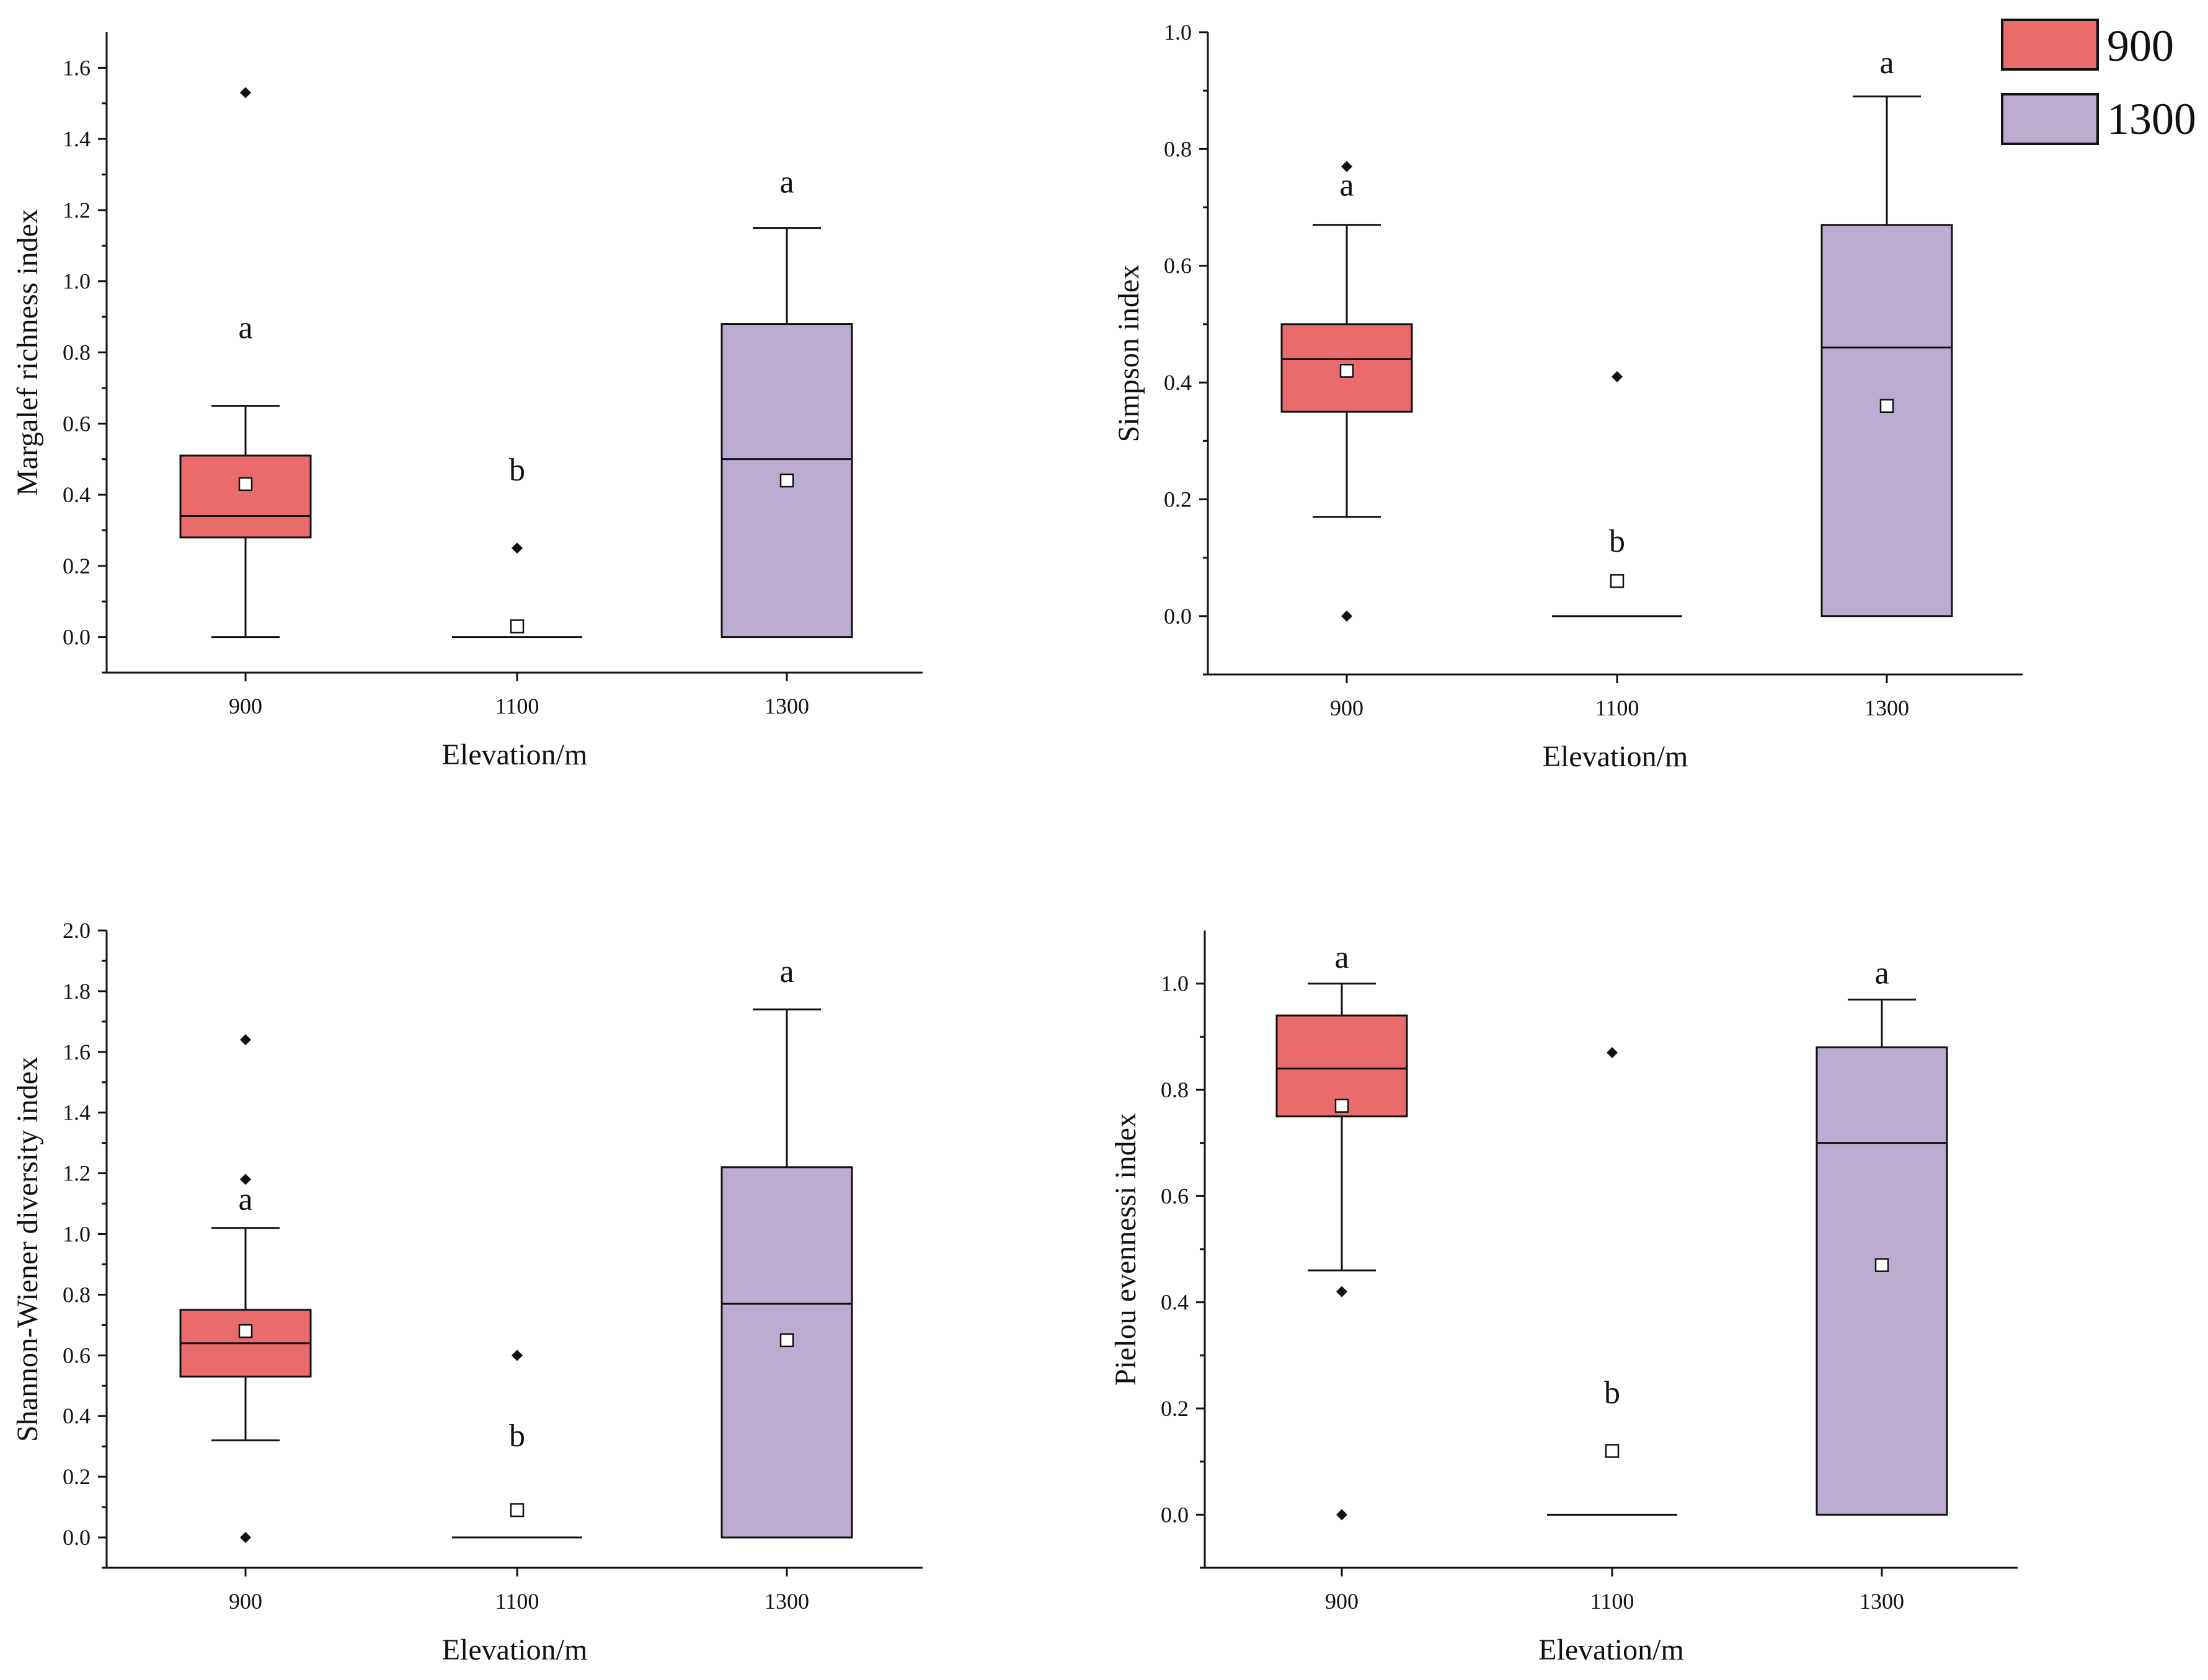  Describe the element at coordinates (28, 1249) in the screenshot. I see `y-axis-label: Shannon-Wiener diversity index` at that location.